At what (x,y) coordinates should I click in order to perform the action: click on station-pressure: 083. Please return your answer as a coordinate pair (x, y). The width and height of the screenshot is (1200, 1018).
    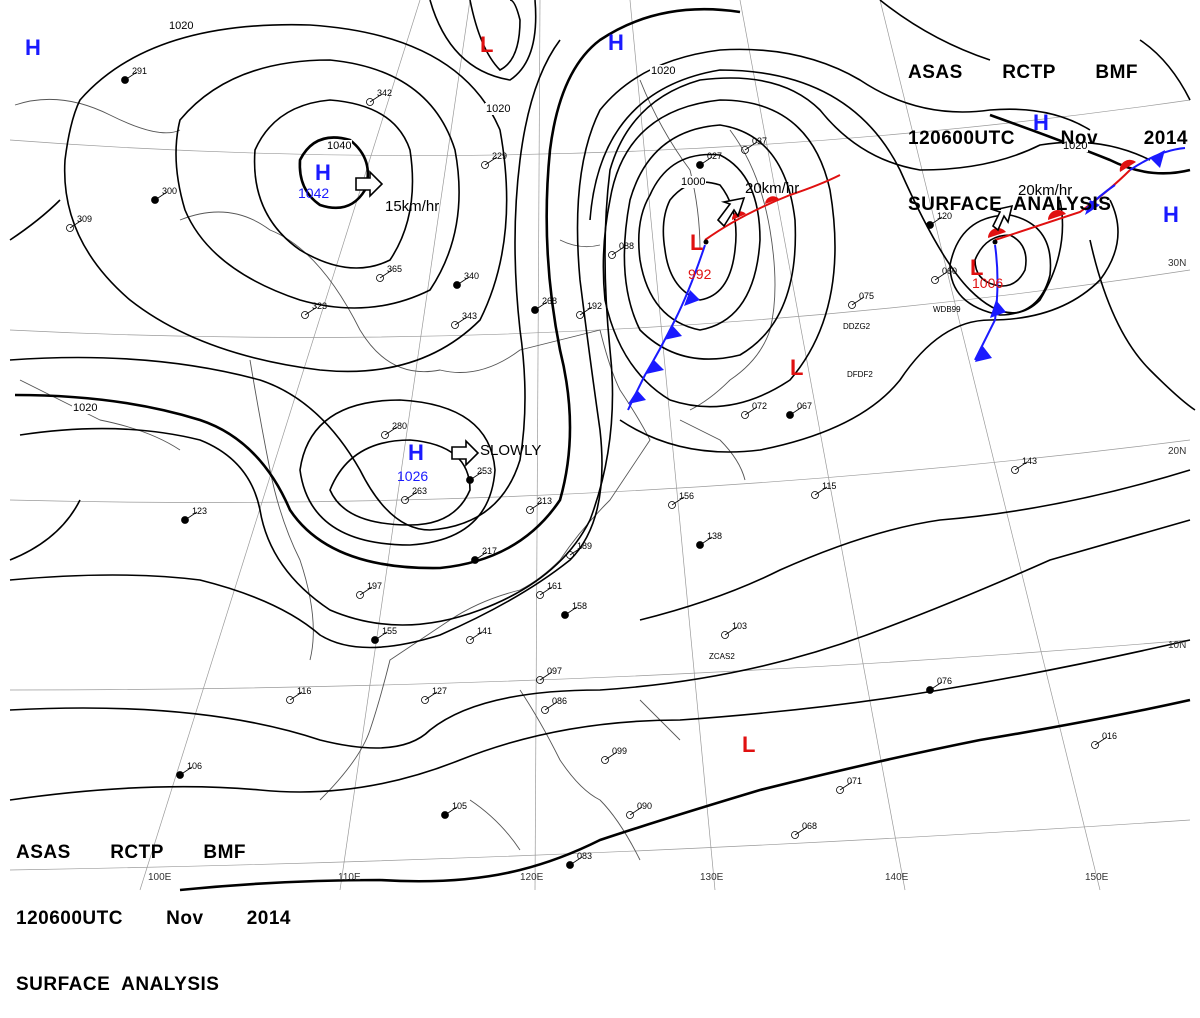
    Looking at the image, I should click on (585, 856).